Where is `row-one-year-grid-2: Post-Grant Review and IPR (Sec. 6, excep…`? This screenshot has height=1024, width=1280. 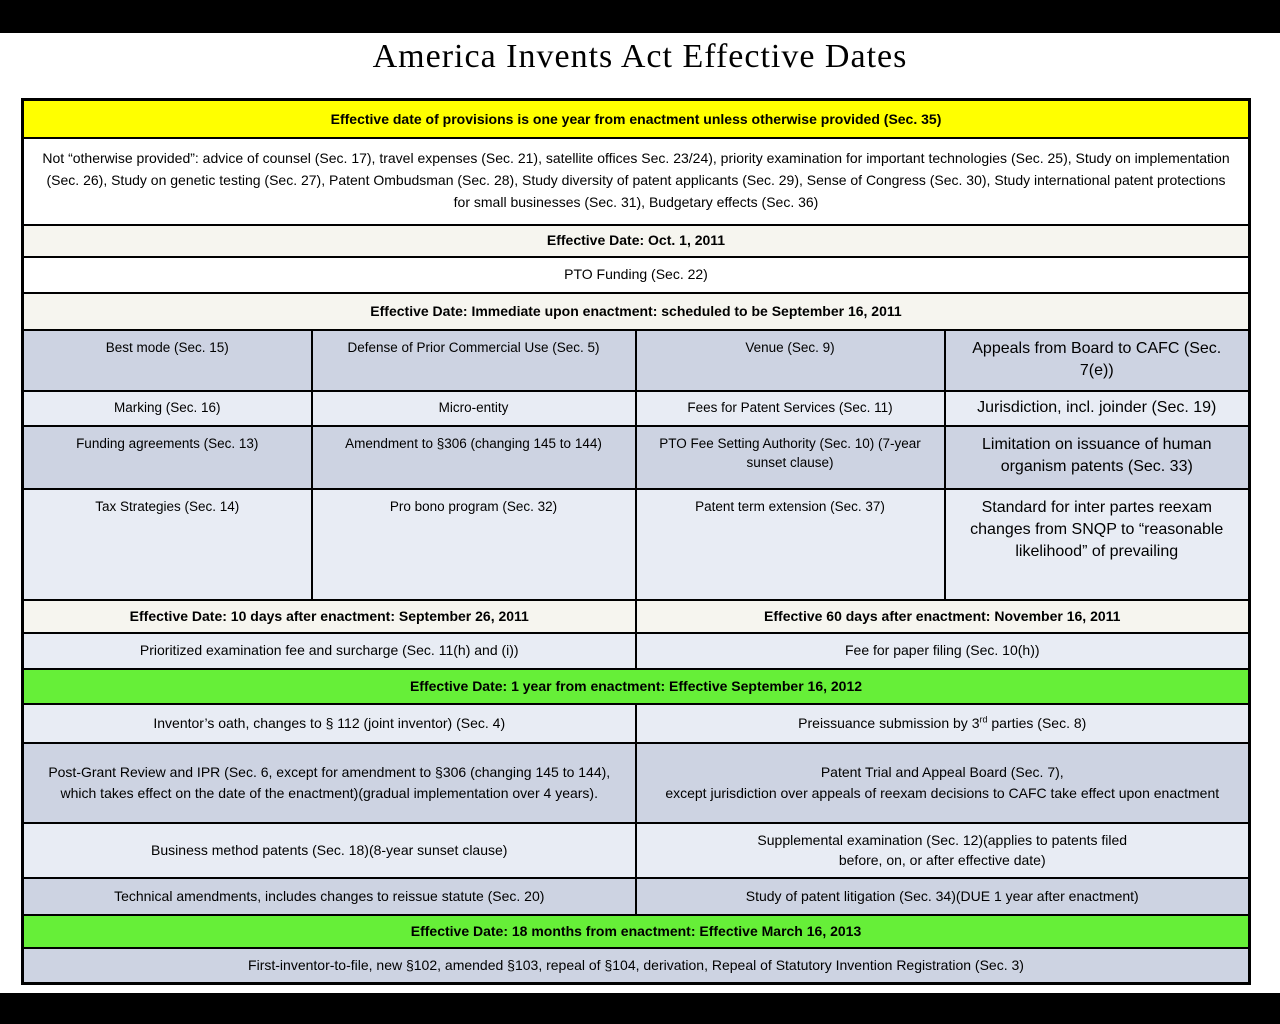 row-one-year-grid-2: Post-Grant Review and IPR (Sec. 6, excep… is located at coordinates (636, 782).